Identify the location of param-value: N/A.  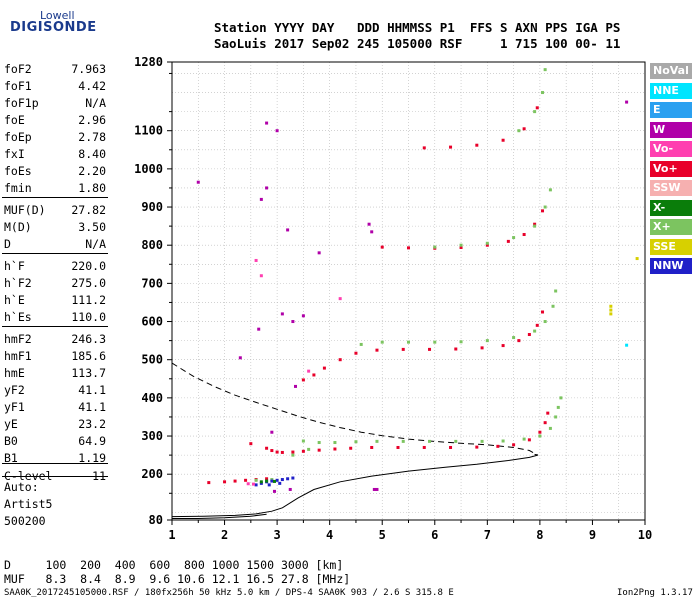
(95, 103).